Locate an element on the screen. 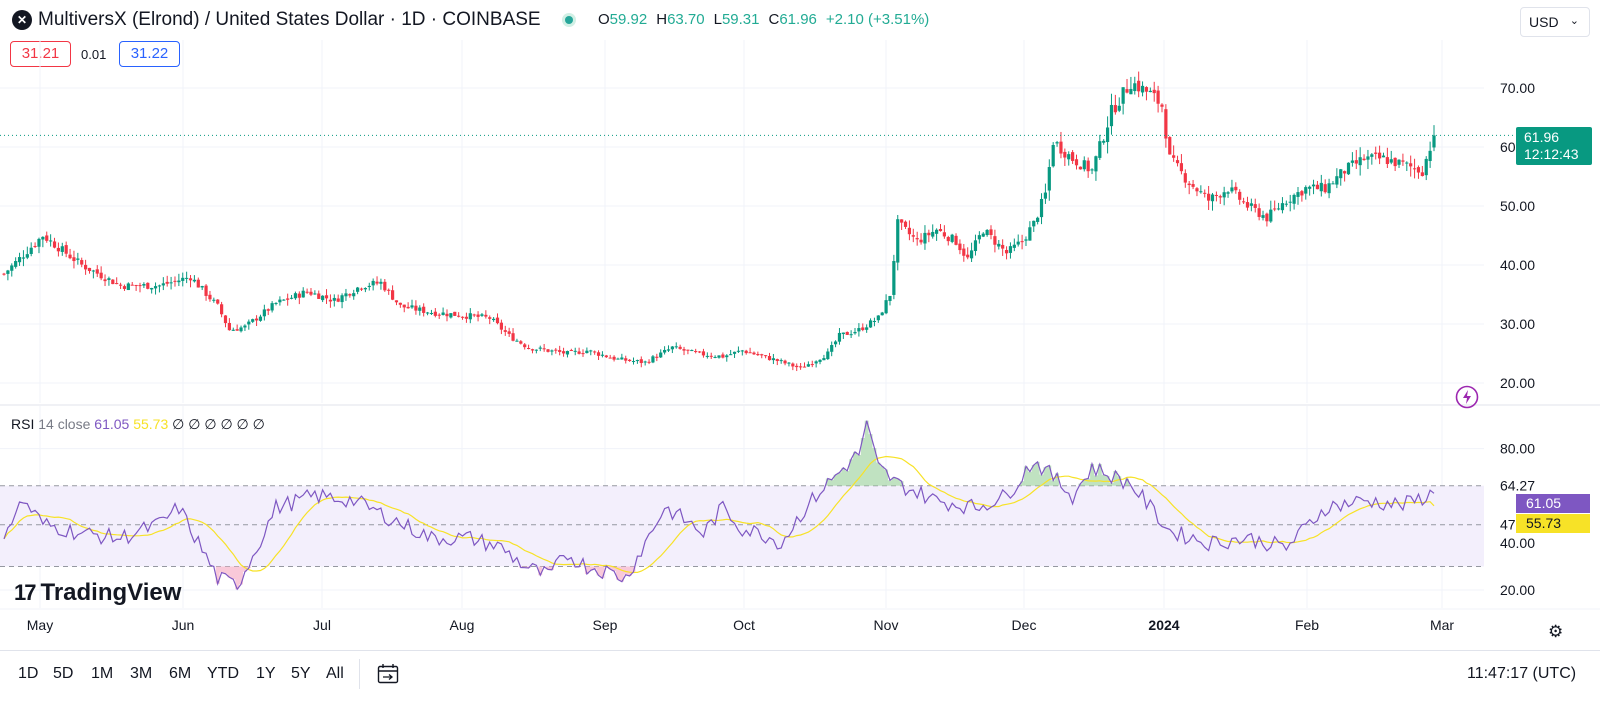 The width and height of the screenshot is (1600, 702). rsi-axis-label: 64.27 is located at coordinates (1517, 486).